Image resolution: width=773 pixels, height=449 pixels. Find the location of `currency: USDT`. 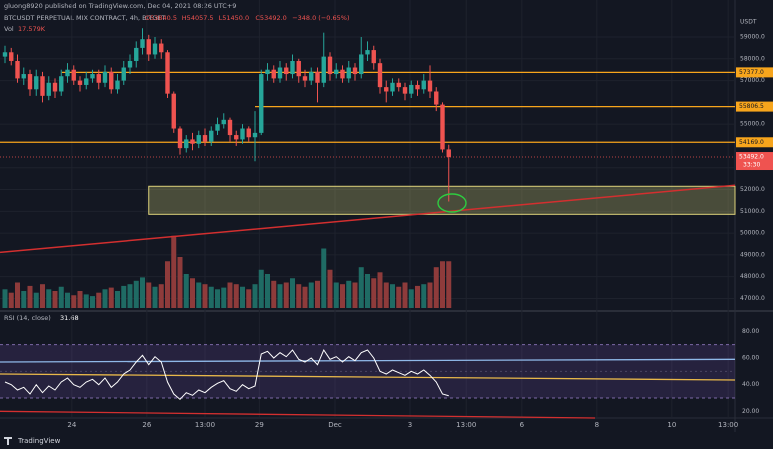

currency: USDT is located at coordinates (748, 22).